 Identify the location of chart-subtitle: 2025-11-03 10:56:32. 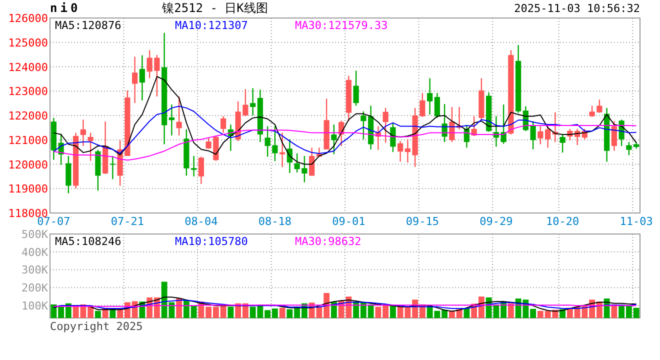
(577, 8).